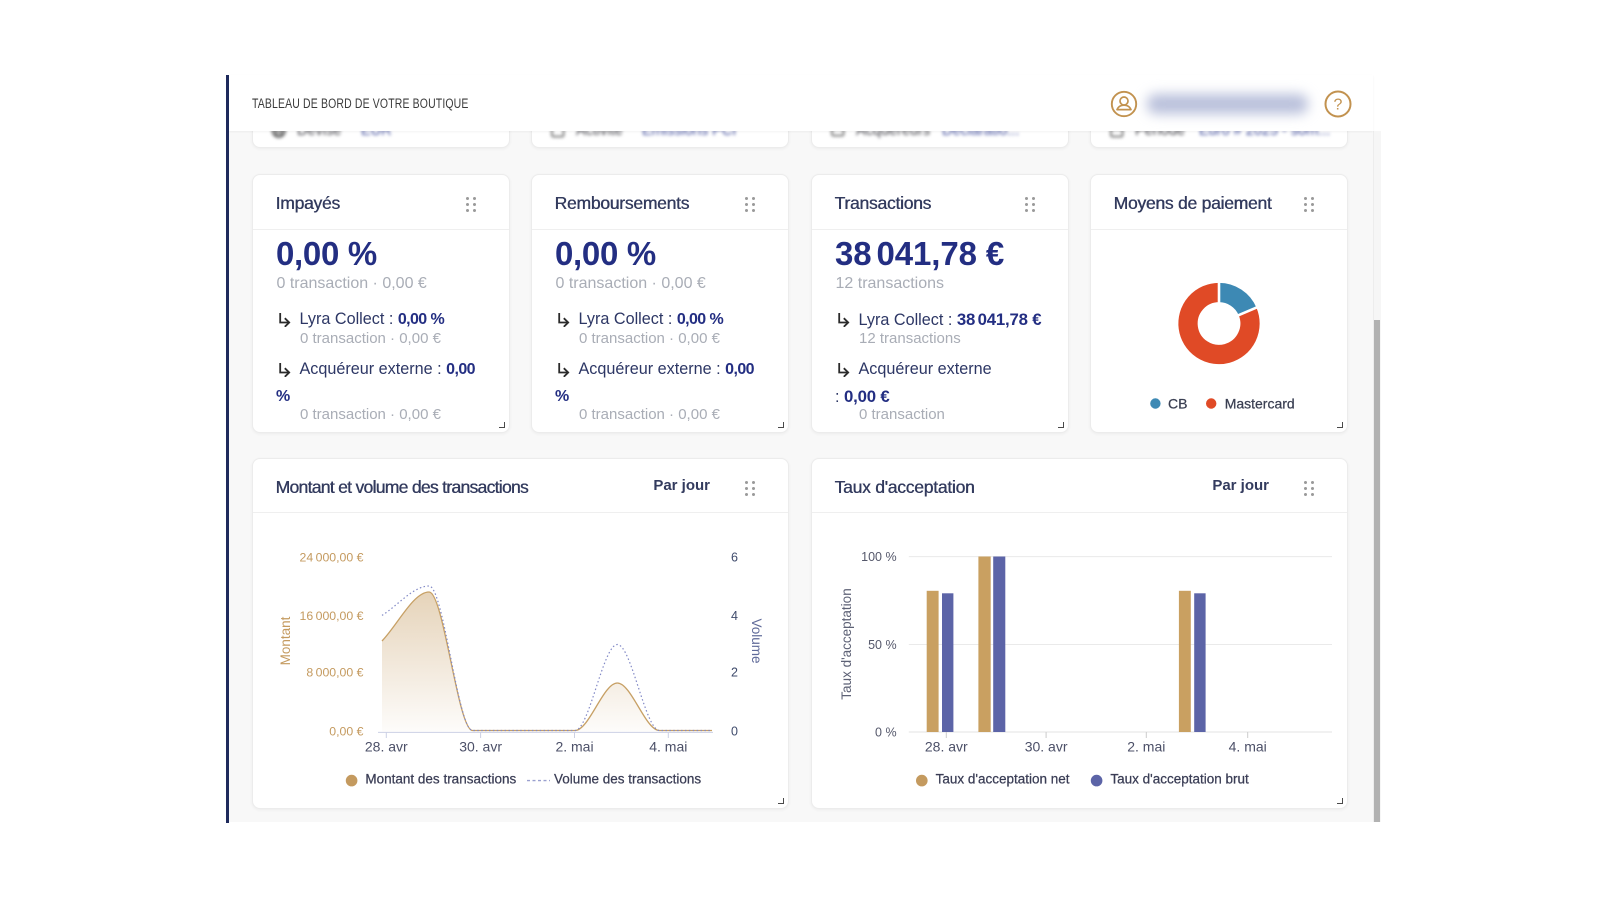  I want to click on svg-text: 100 %, so click(878, 557).